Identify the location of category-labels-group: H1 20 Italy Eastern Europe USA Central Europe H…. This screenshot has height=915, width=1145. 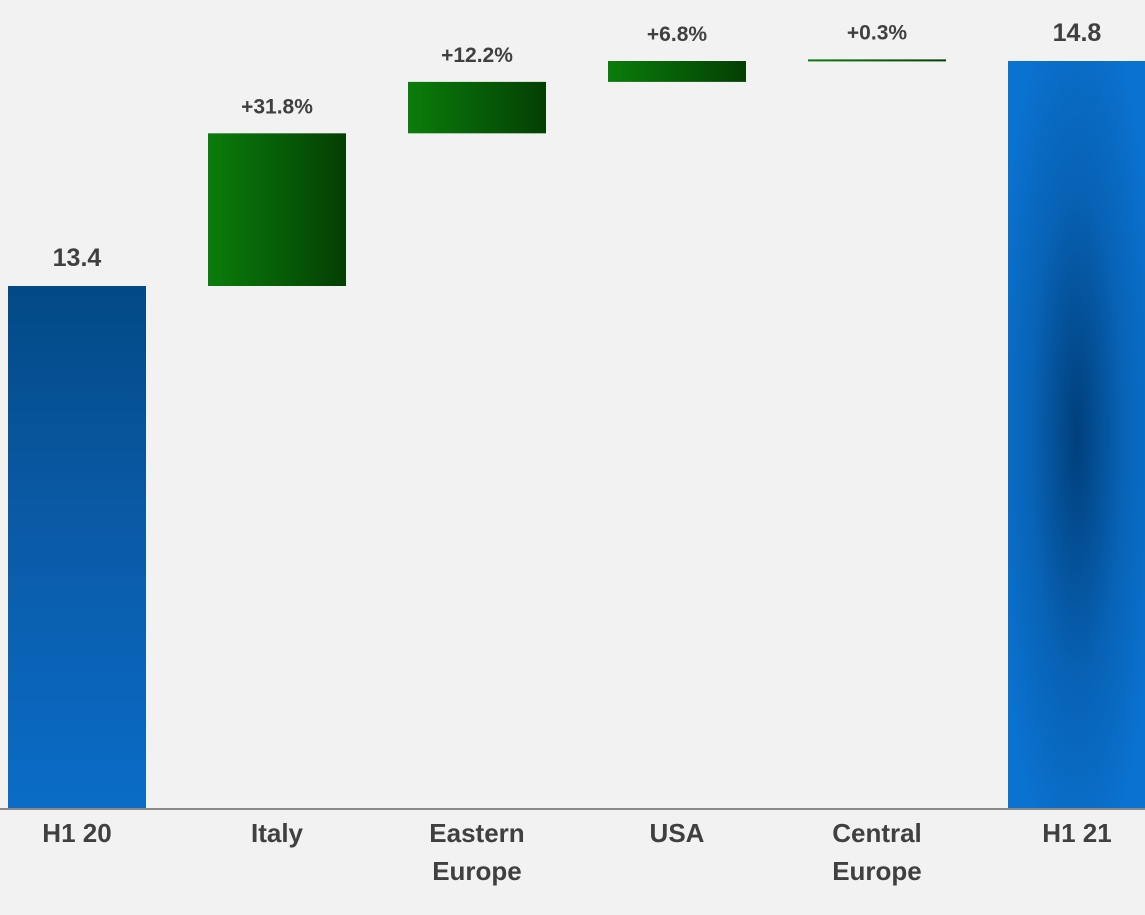
(576, 852).